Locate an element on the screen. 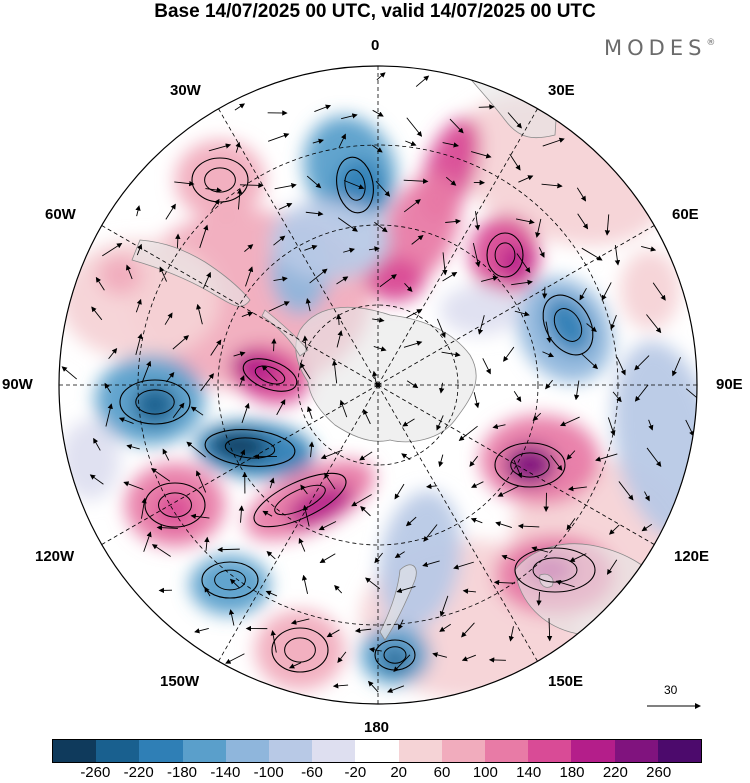 This screenshot has height=783, width=750. brand-logo: MODES® is located at coordinates (659, 48).